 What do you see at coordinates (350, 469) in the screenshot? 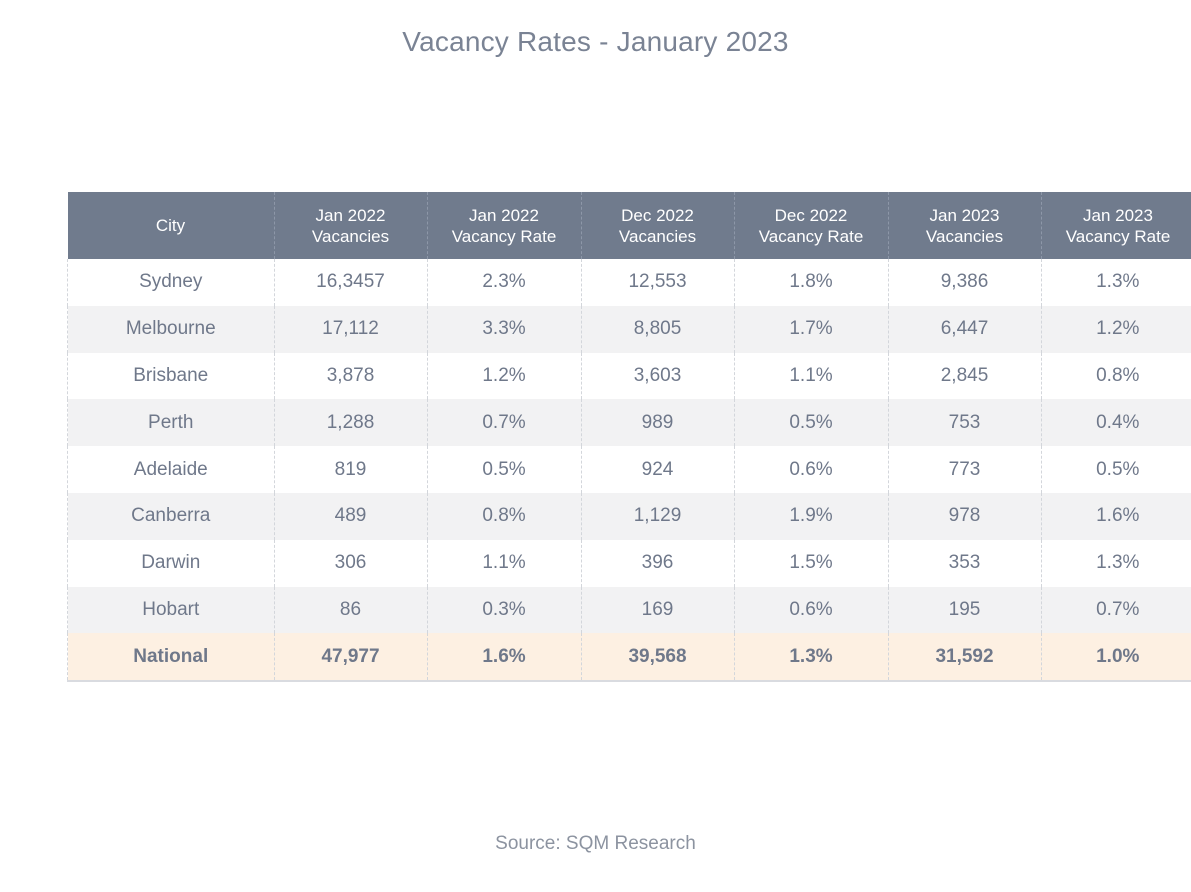
I see `value-cell: 819` at bounding box center [350, 469].